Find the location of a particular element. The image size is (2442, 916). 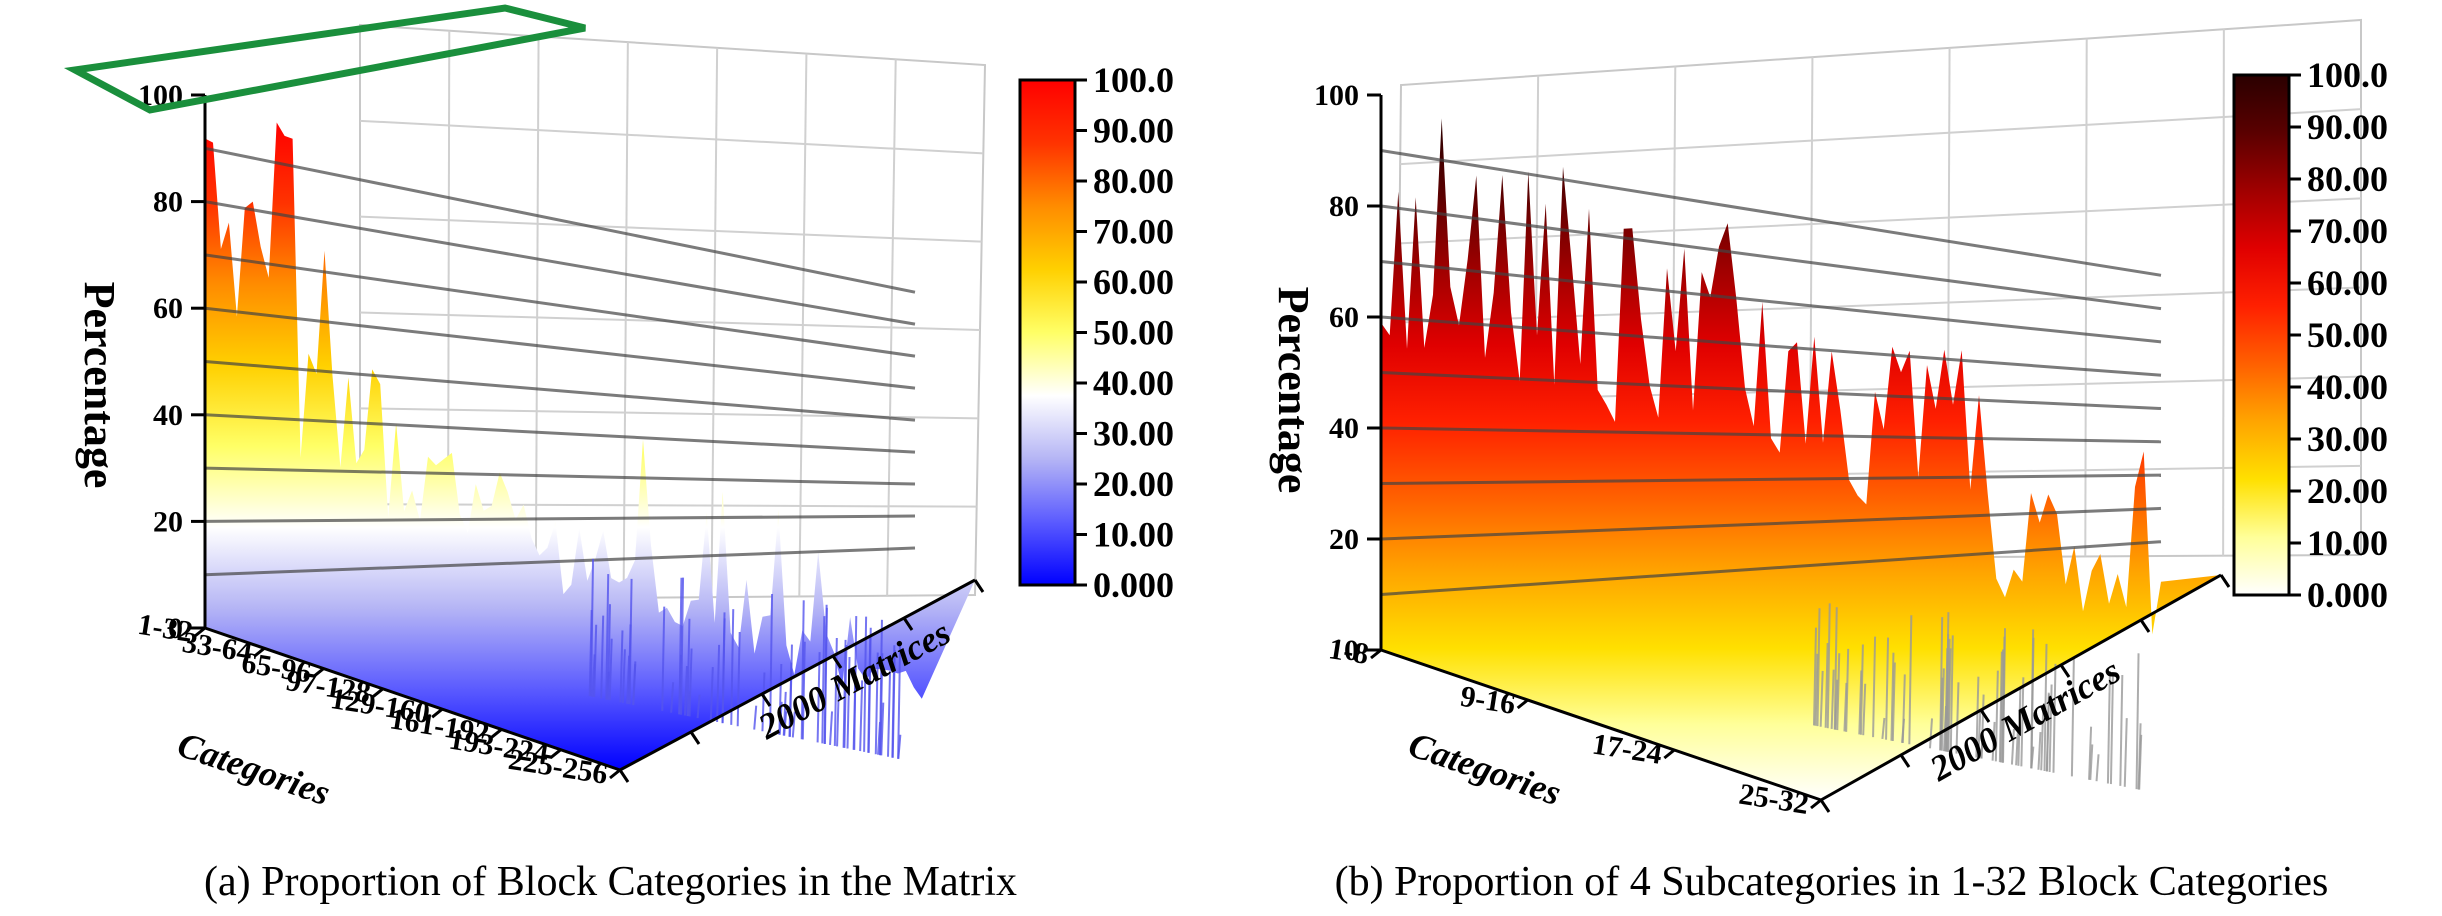

colorbar-tick-label: 70.00 is located at coordinates (1133, 232).